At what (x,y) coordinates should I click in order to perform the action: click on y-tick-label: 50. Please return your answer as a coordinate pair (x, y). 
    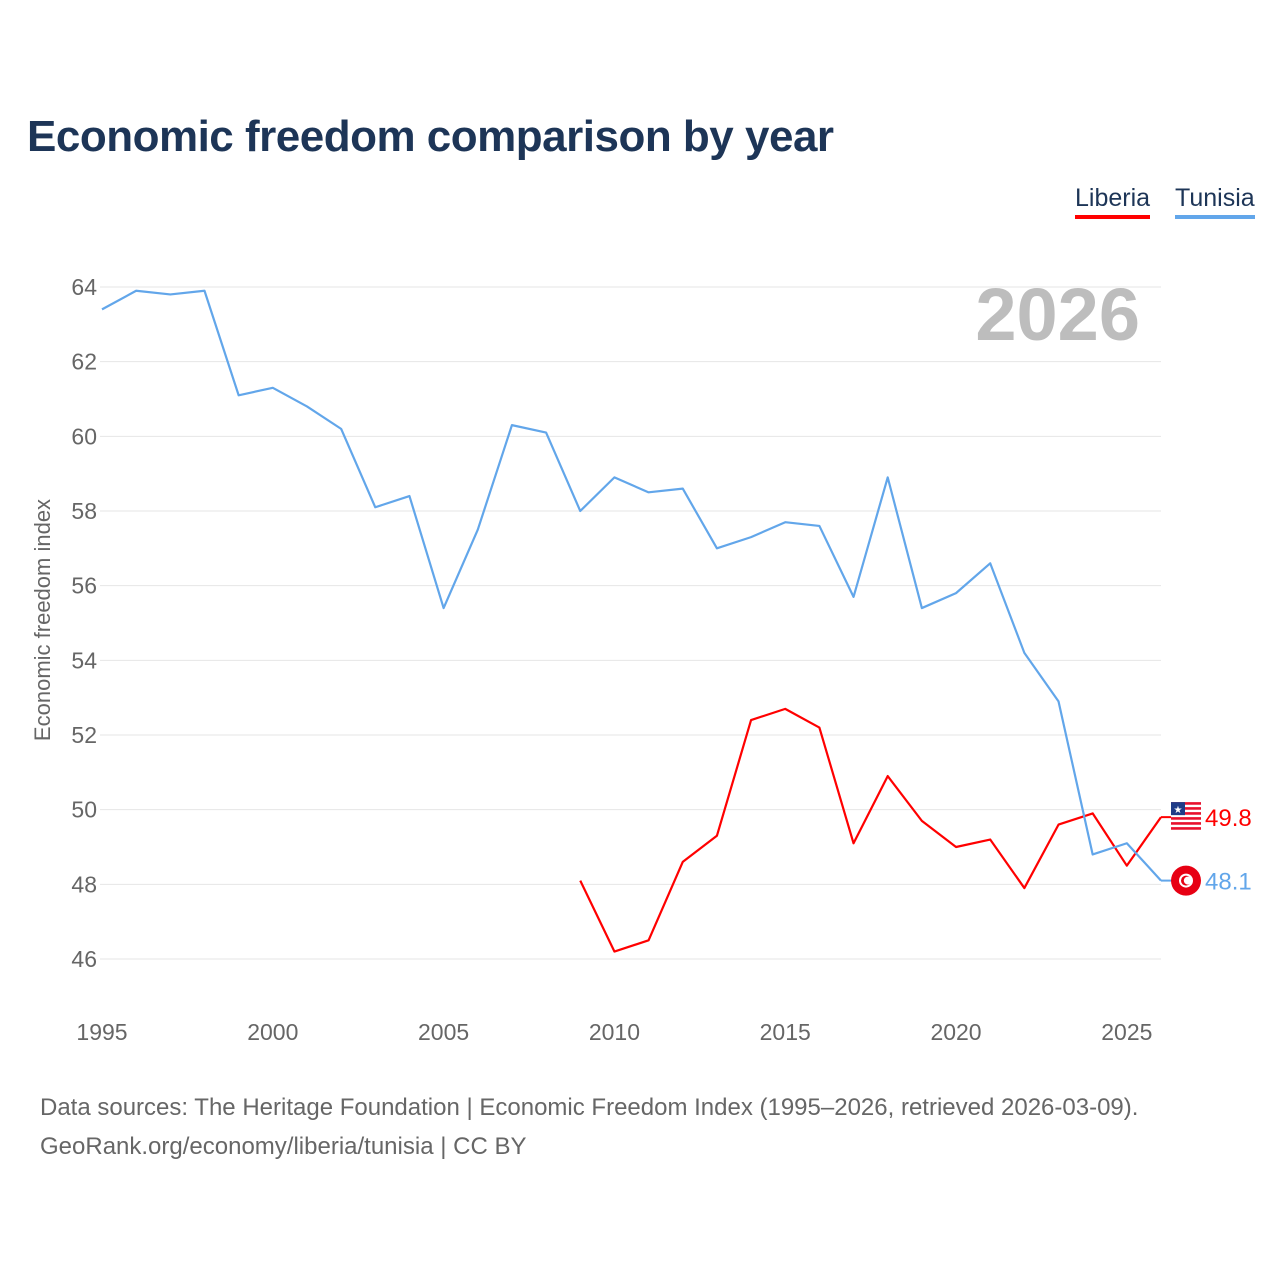
    Looking at the image, I should click on (84, 810).